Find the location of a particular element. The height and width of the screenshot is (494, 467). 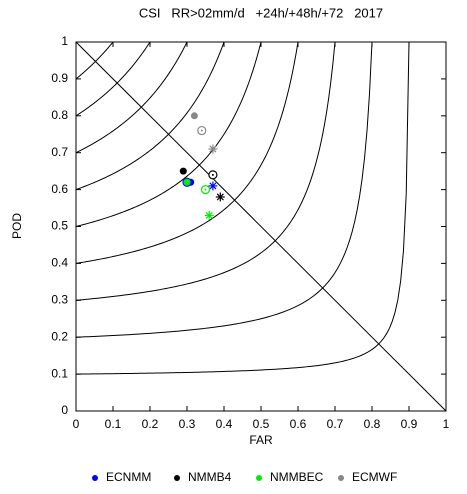

y-tick-label: 0.8 is located at coordinates (59, 115).